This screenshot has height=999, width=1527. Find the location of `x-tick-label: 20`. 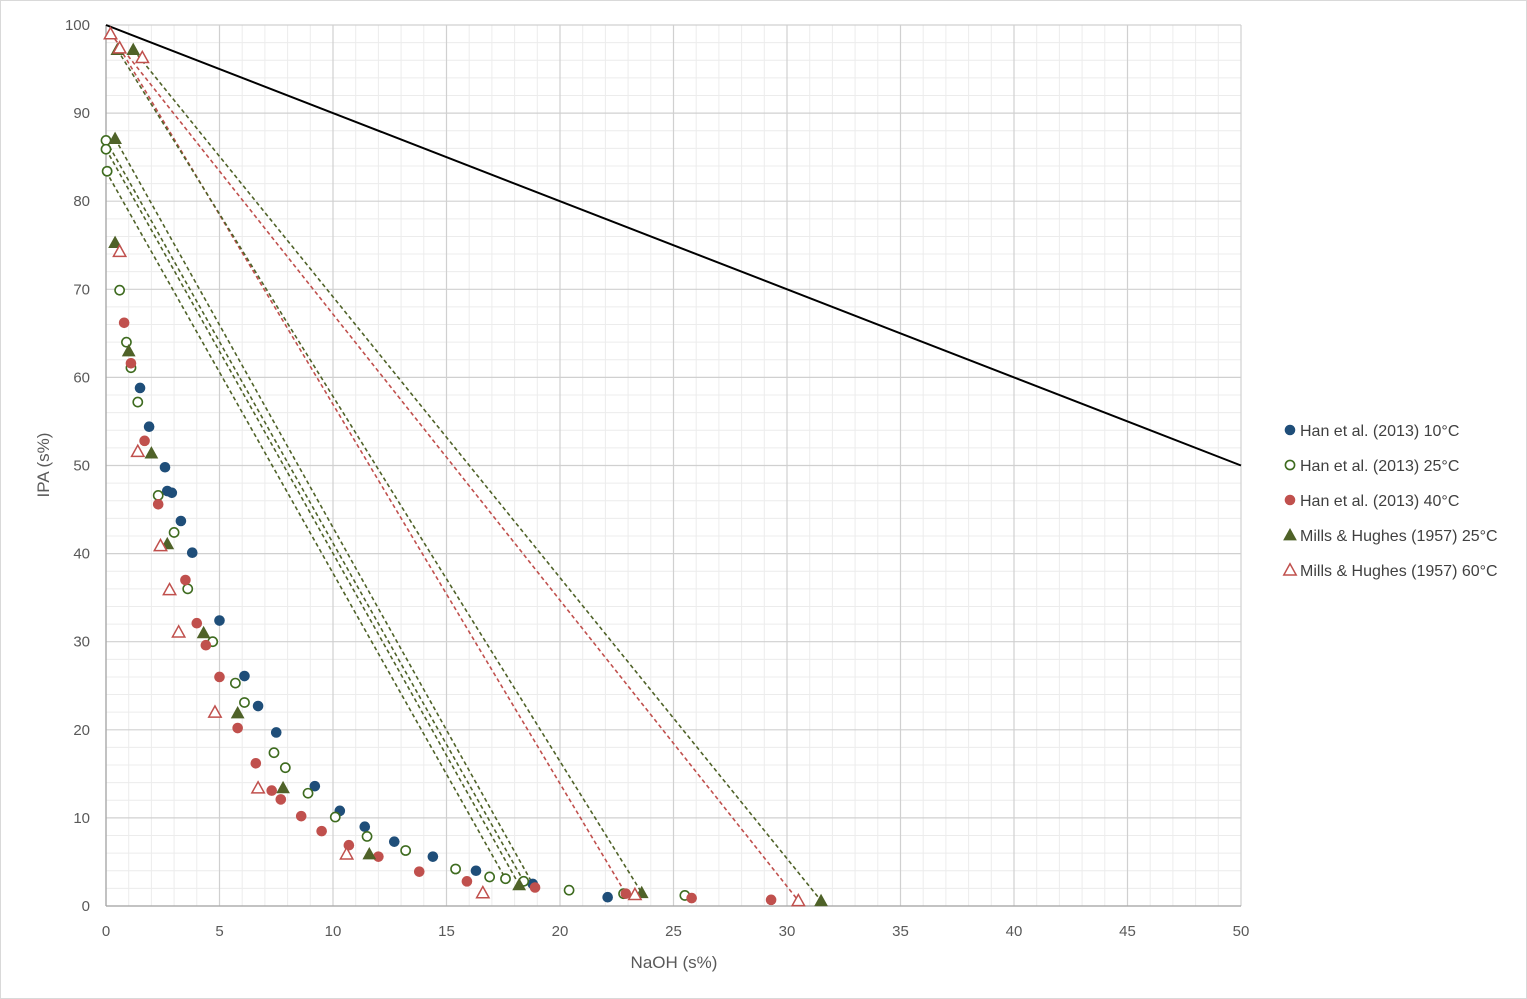

x-tick-label: 20 is located at coordinates (560, 931).